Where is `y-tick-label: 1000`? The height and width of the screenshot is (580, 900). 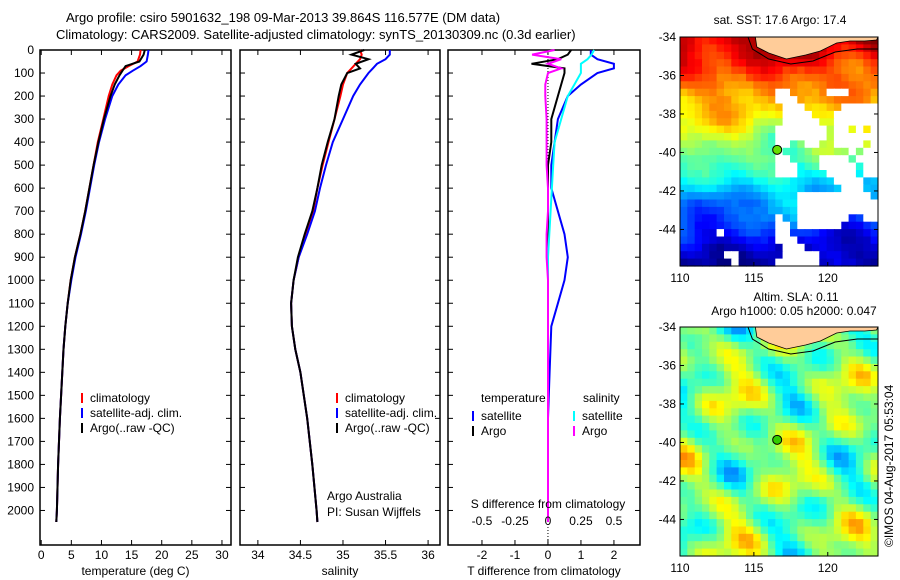
y-tick-label: 1000 is located at coordinates (20, 280).